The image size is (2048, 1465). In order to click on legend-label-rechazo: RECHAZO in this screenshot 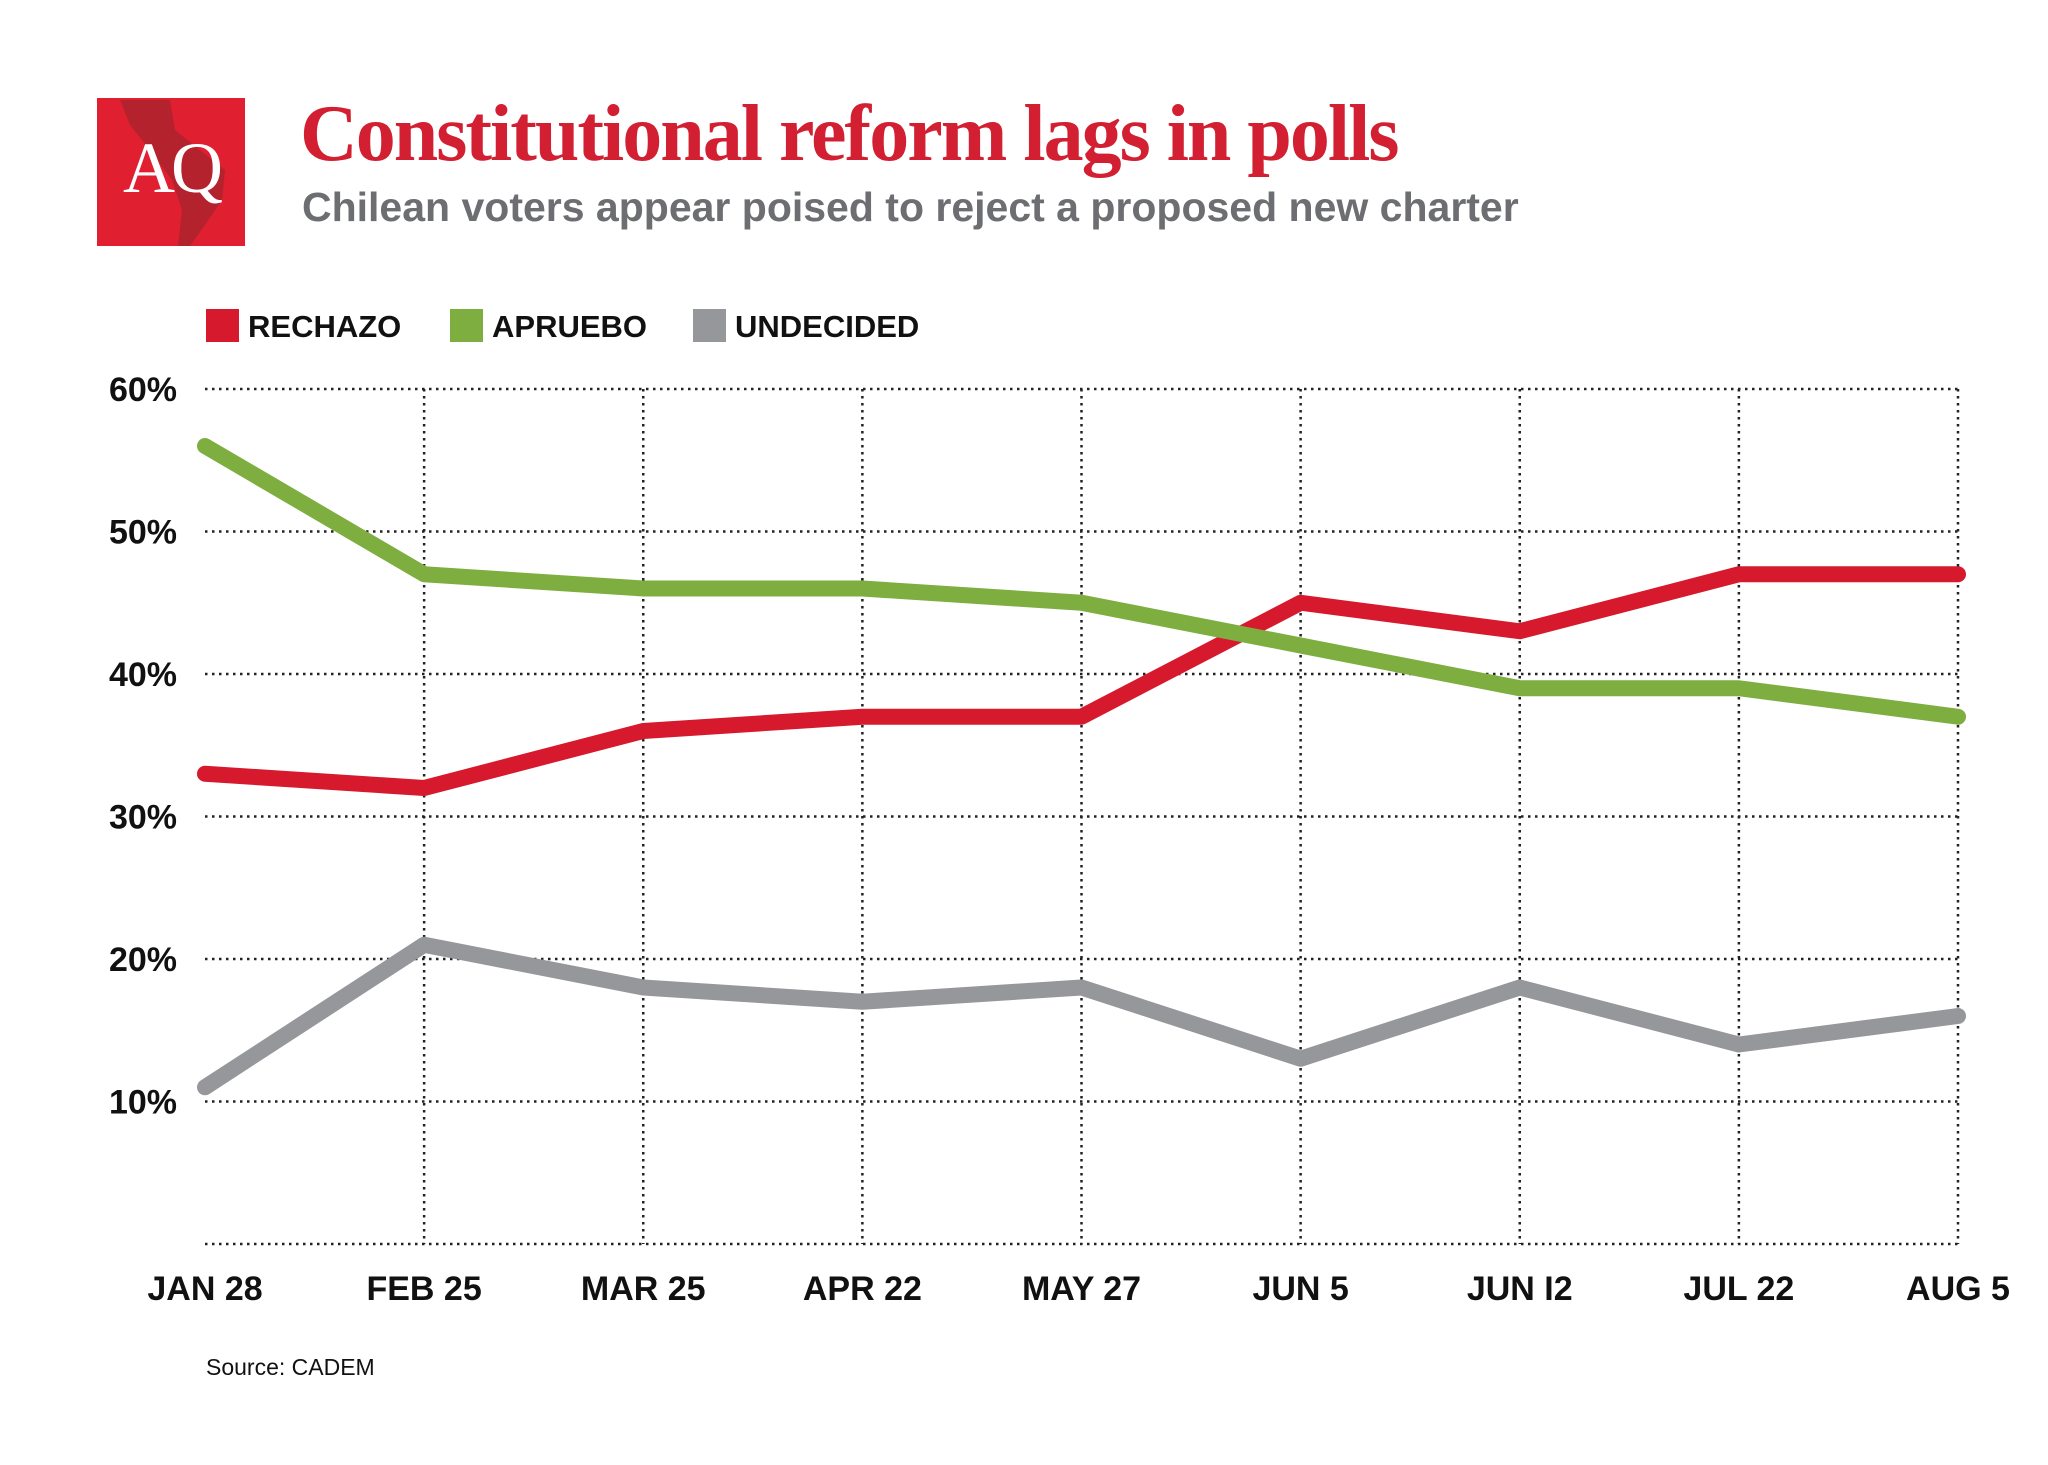, I will do `click(324, 326)`.